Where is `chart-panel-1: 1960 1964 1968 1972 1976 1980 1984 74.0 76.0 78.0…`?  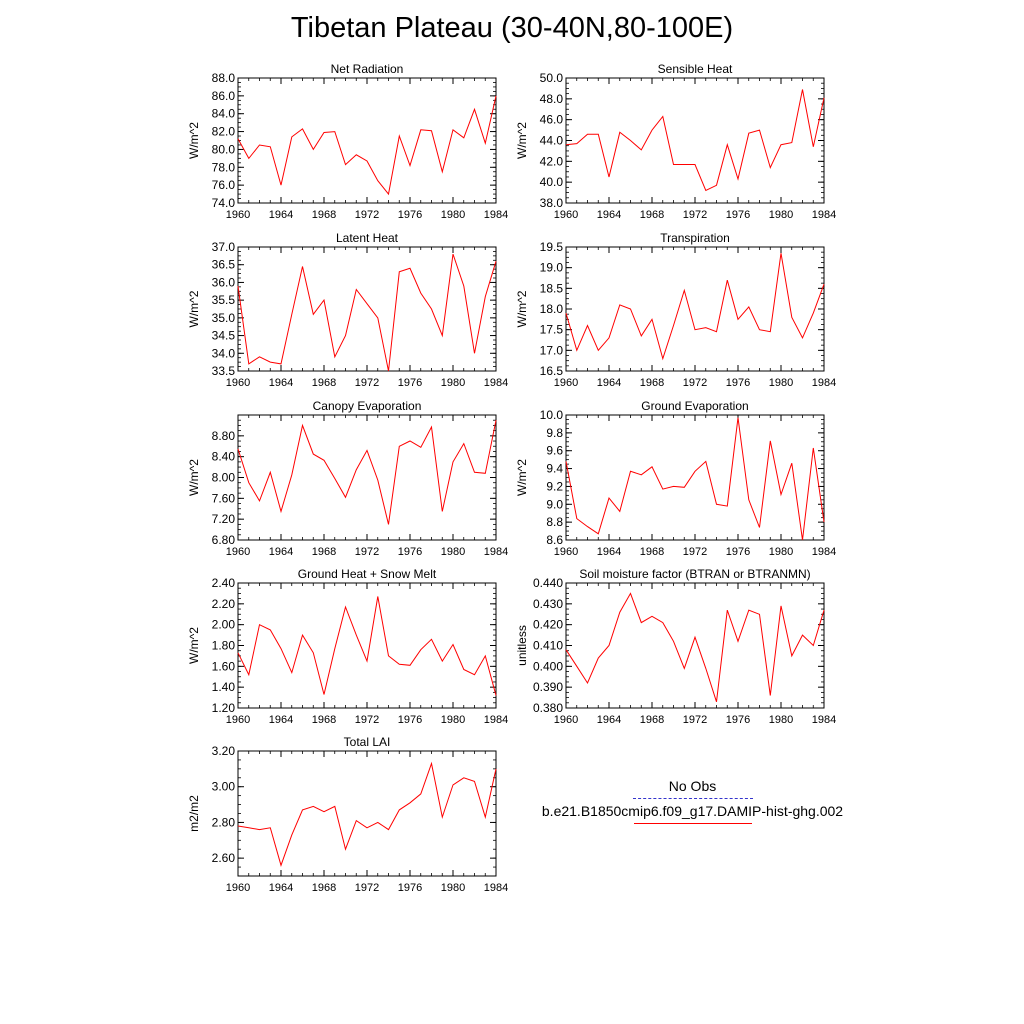 chart-panel-1: 1960 1964 1968 1972 1976 1980 1984 74.0 76.0 78.0… is located at coordinates (347, 141).